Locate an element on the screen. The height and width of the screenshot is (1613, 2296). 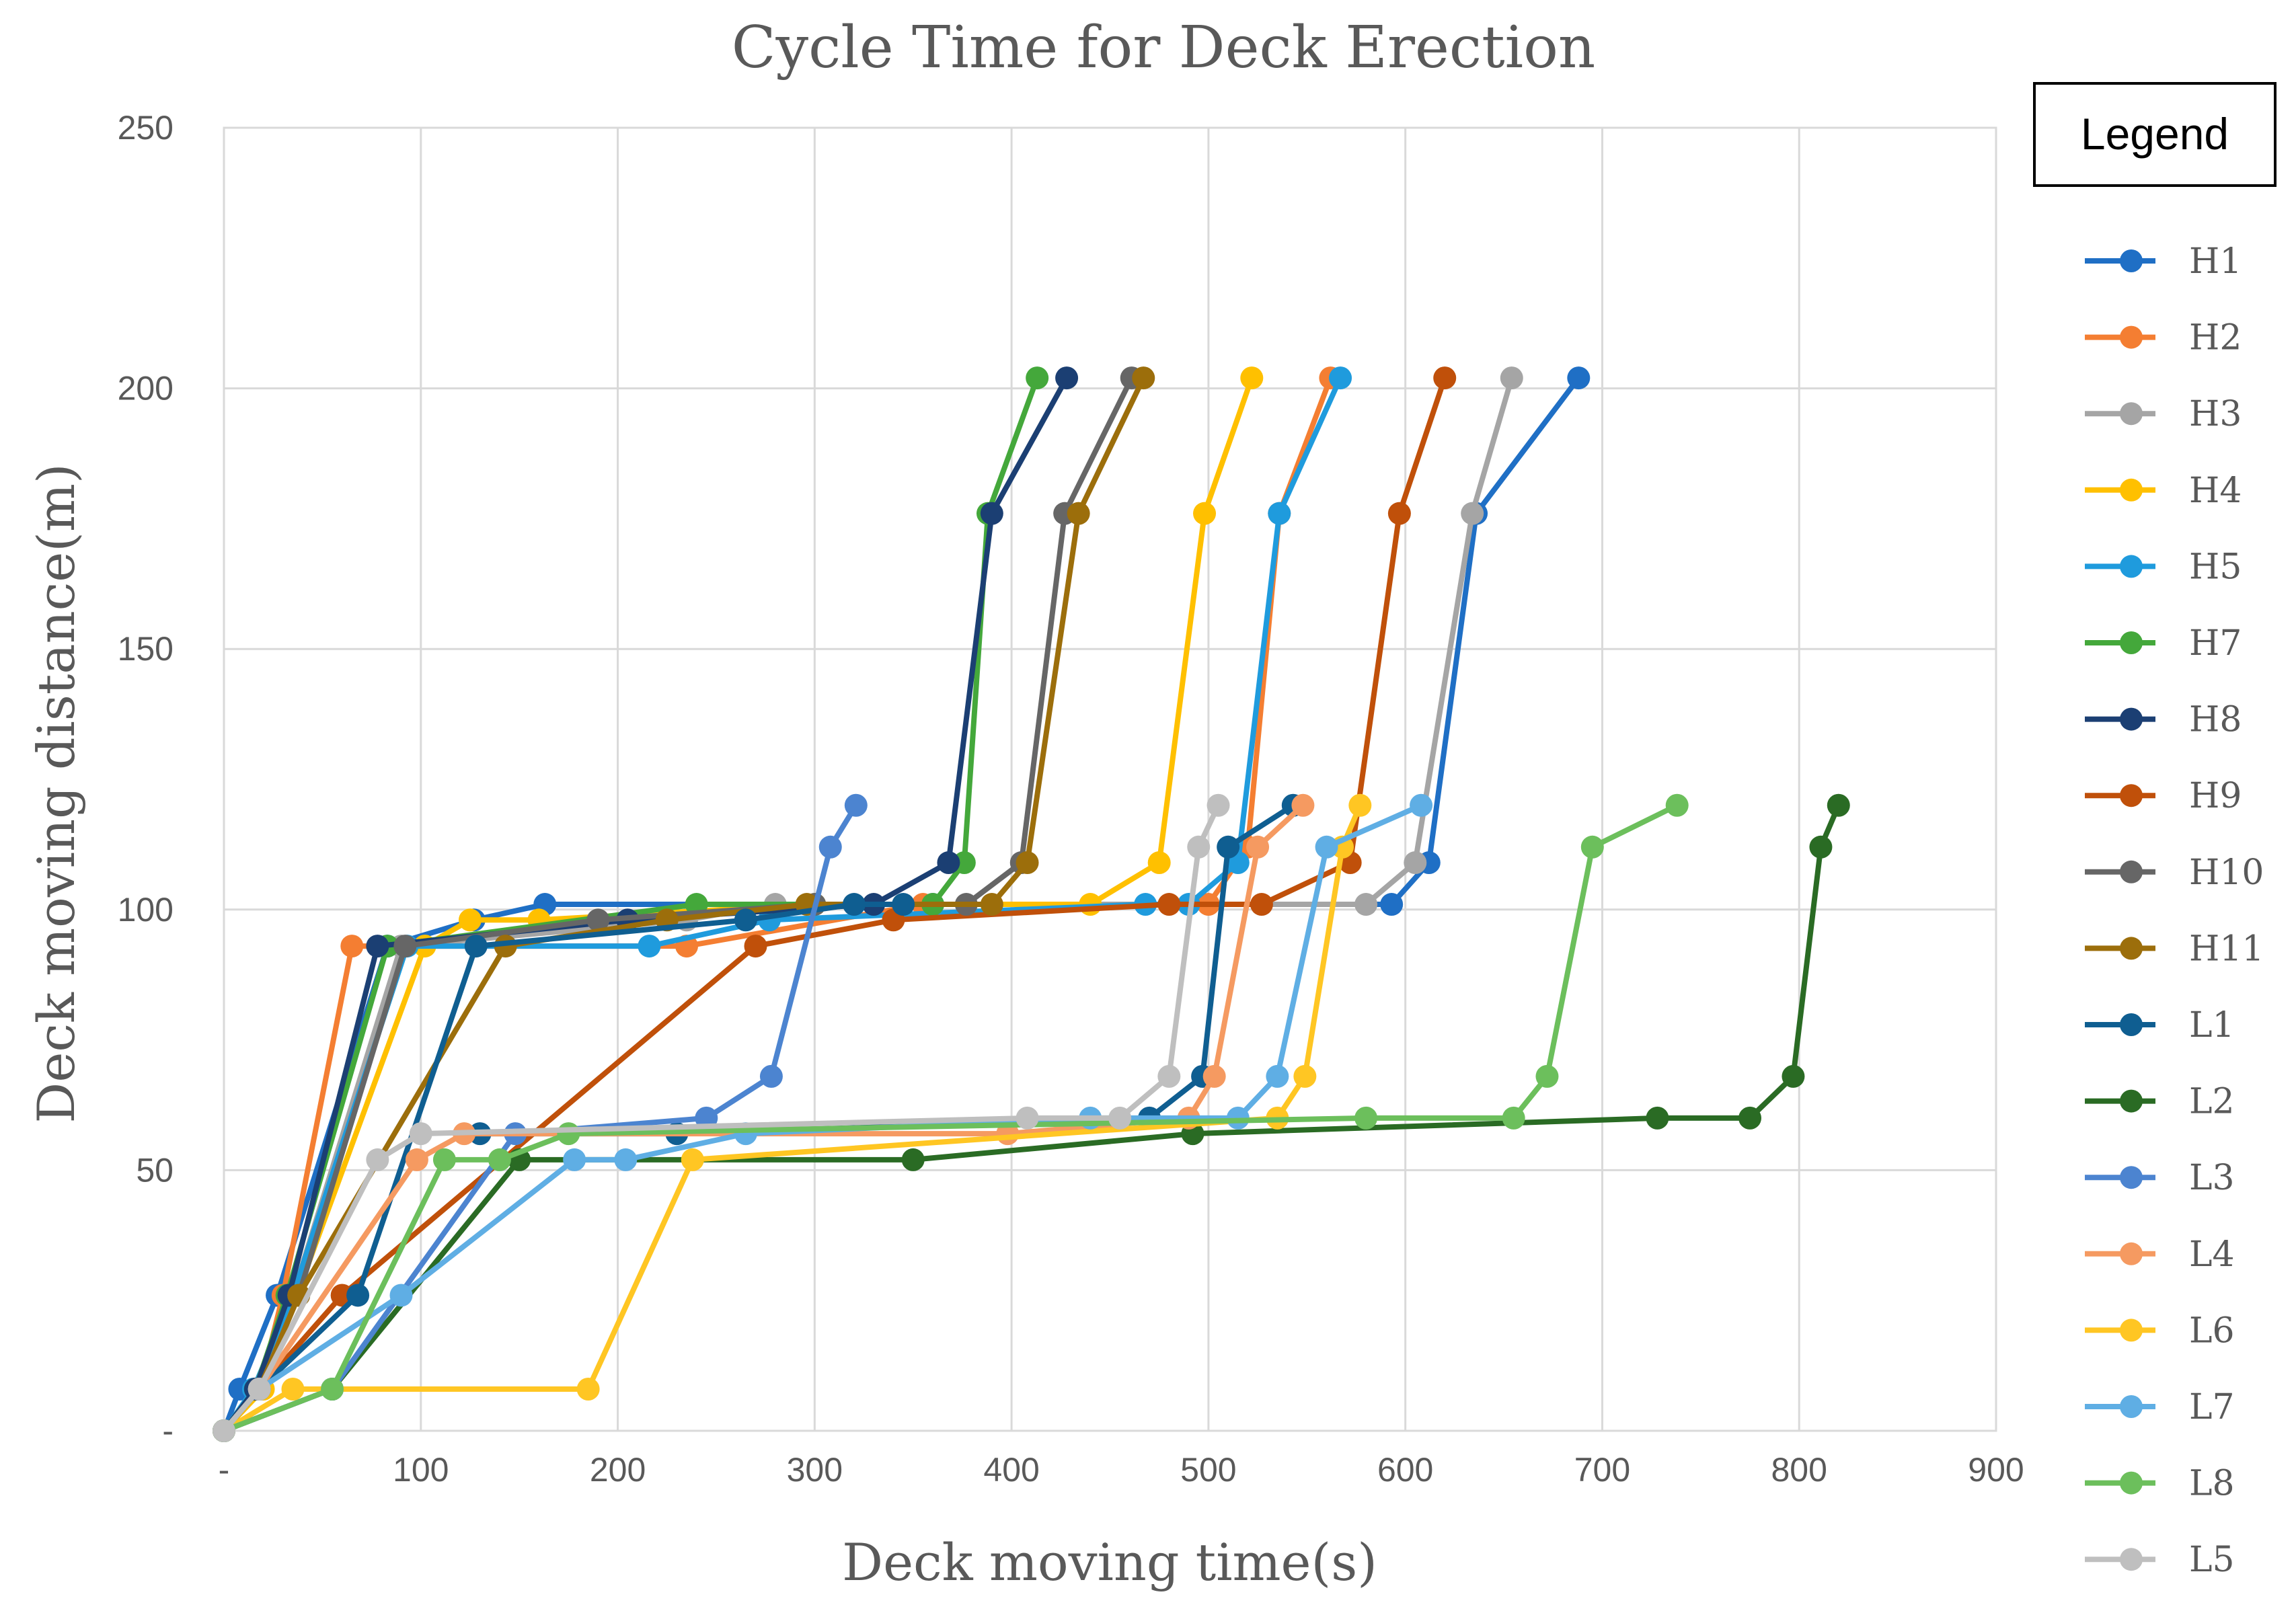
legend-label: L7 is located at coordinates (2212, 1407).